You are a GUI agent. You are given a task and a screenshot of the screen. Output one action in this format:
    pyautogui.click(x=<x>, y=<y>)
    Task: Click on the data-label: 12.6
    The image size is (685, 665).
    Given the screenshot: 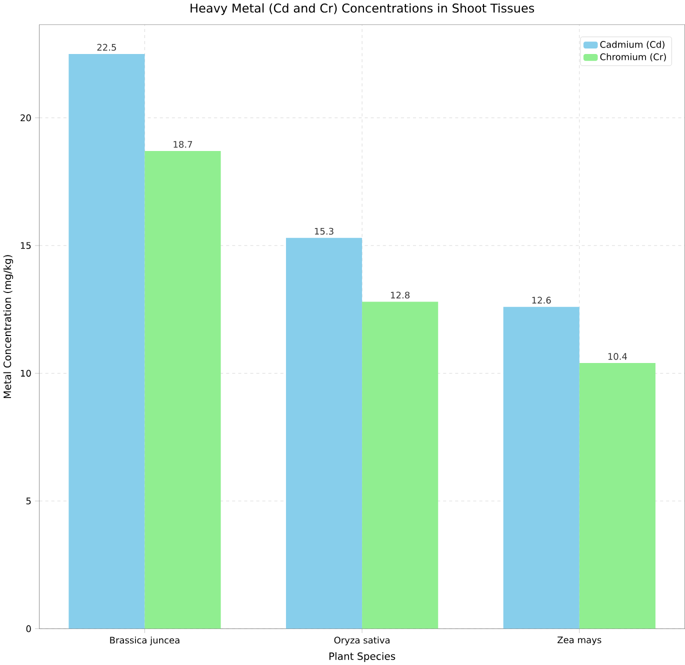 What is the action you would take?
    pyautogui.click(x=541, y=300)
    